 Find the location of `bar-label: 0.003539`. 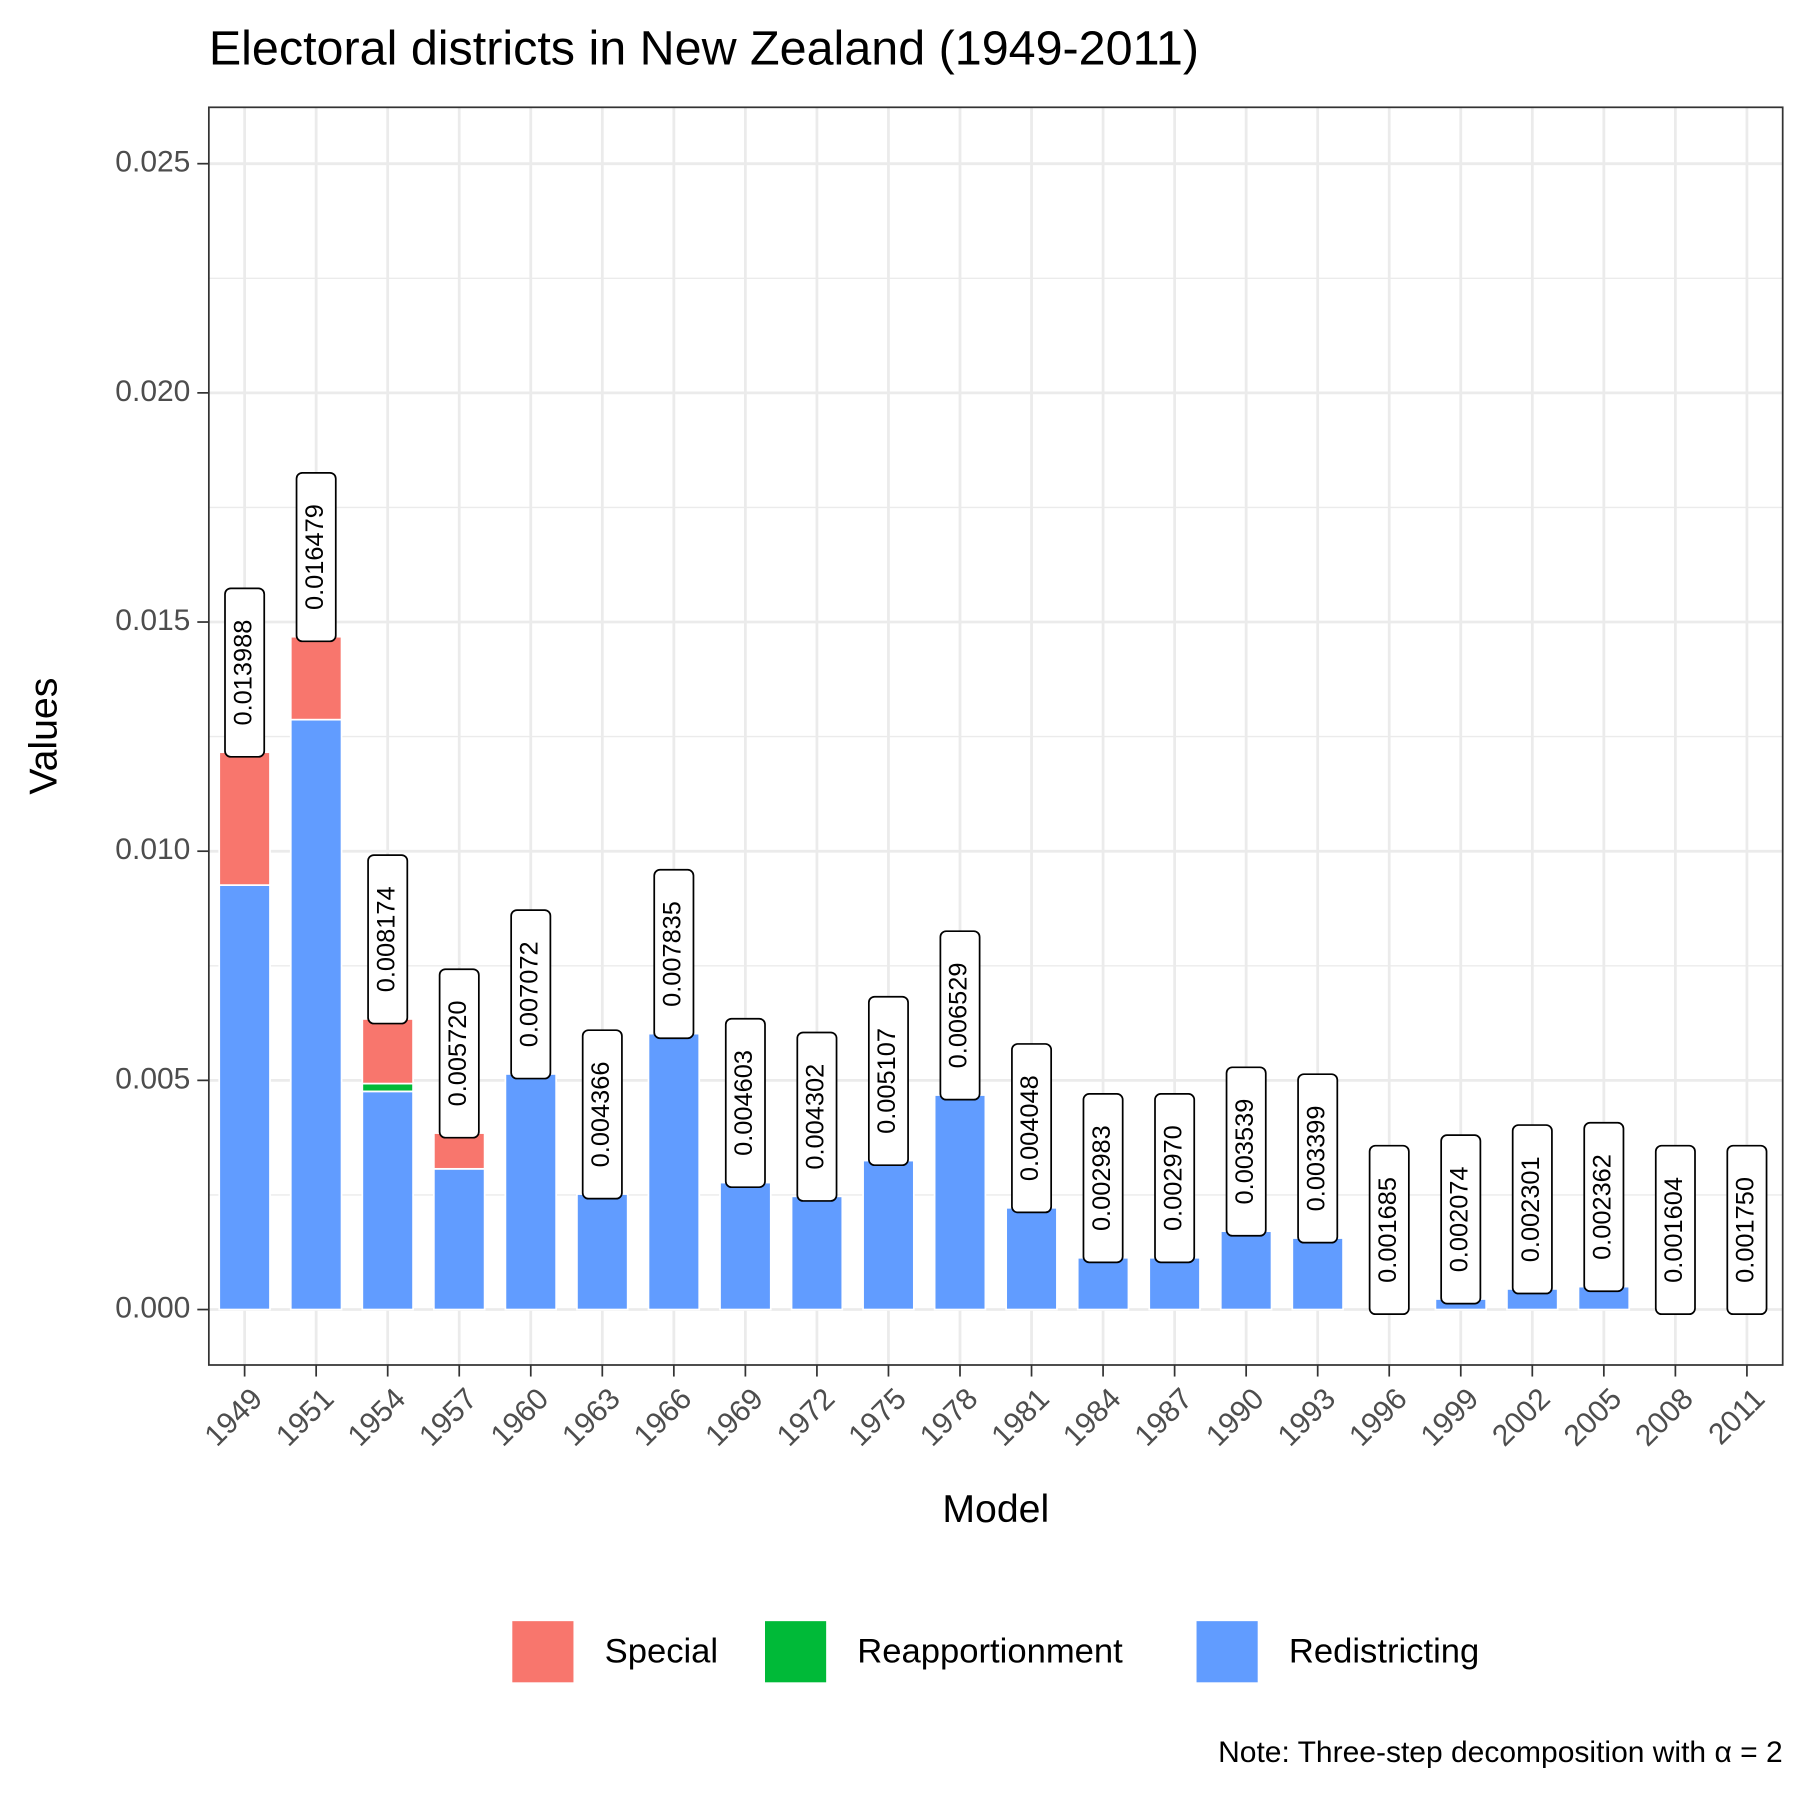

bar-label: 0.003539 is located at coordinates (1246, 1151).